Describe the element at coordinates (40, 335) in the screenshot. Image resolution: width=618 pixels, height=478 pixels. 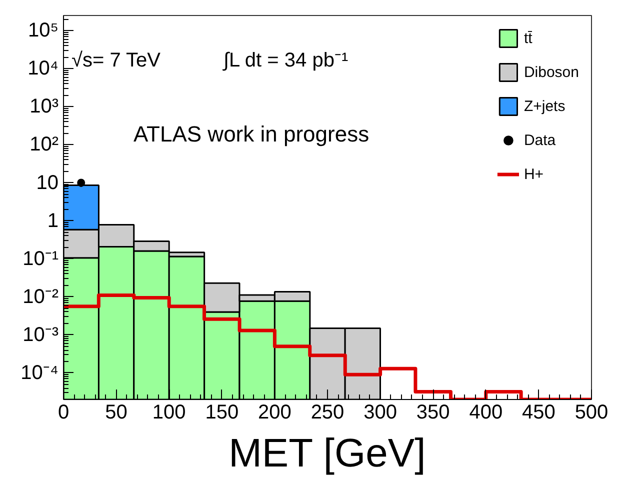
I see `y-tick-label: 10⁻³` at that location.